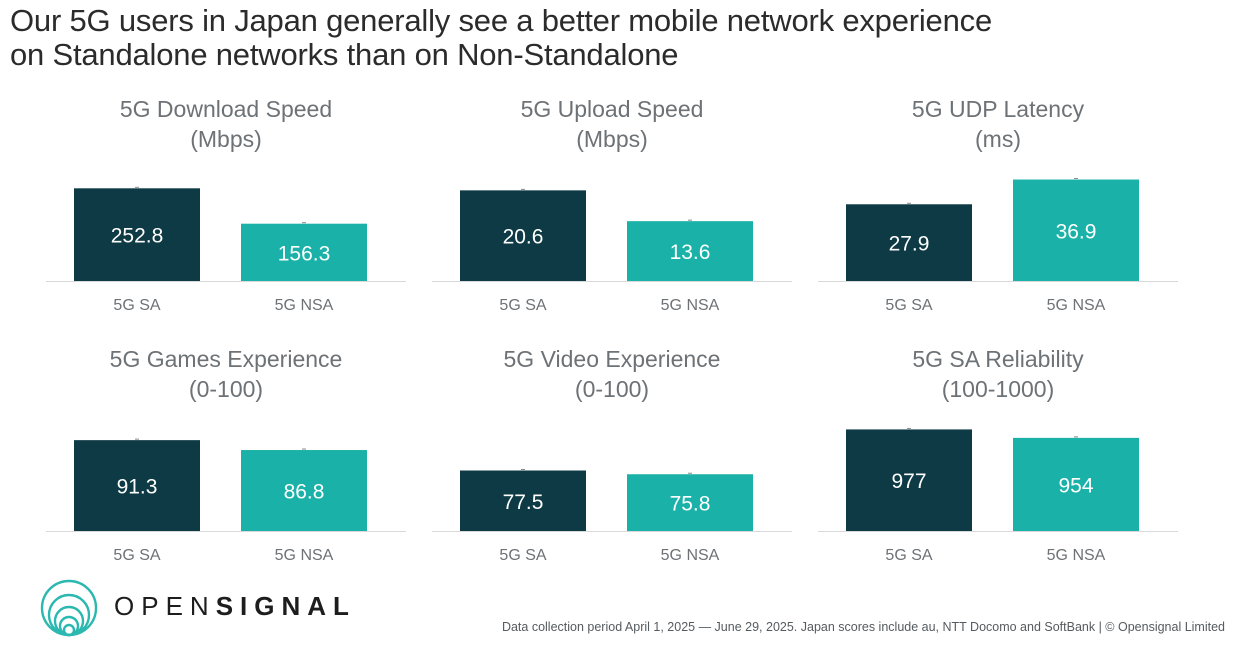  What do you see at coordinates (226, 501) in the screenshot?
I see `bar-chart: 91.3 5G SA 86.8 5G NSA` at bounding box center [226, 501].